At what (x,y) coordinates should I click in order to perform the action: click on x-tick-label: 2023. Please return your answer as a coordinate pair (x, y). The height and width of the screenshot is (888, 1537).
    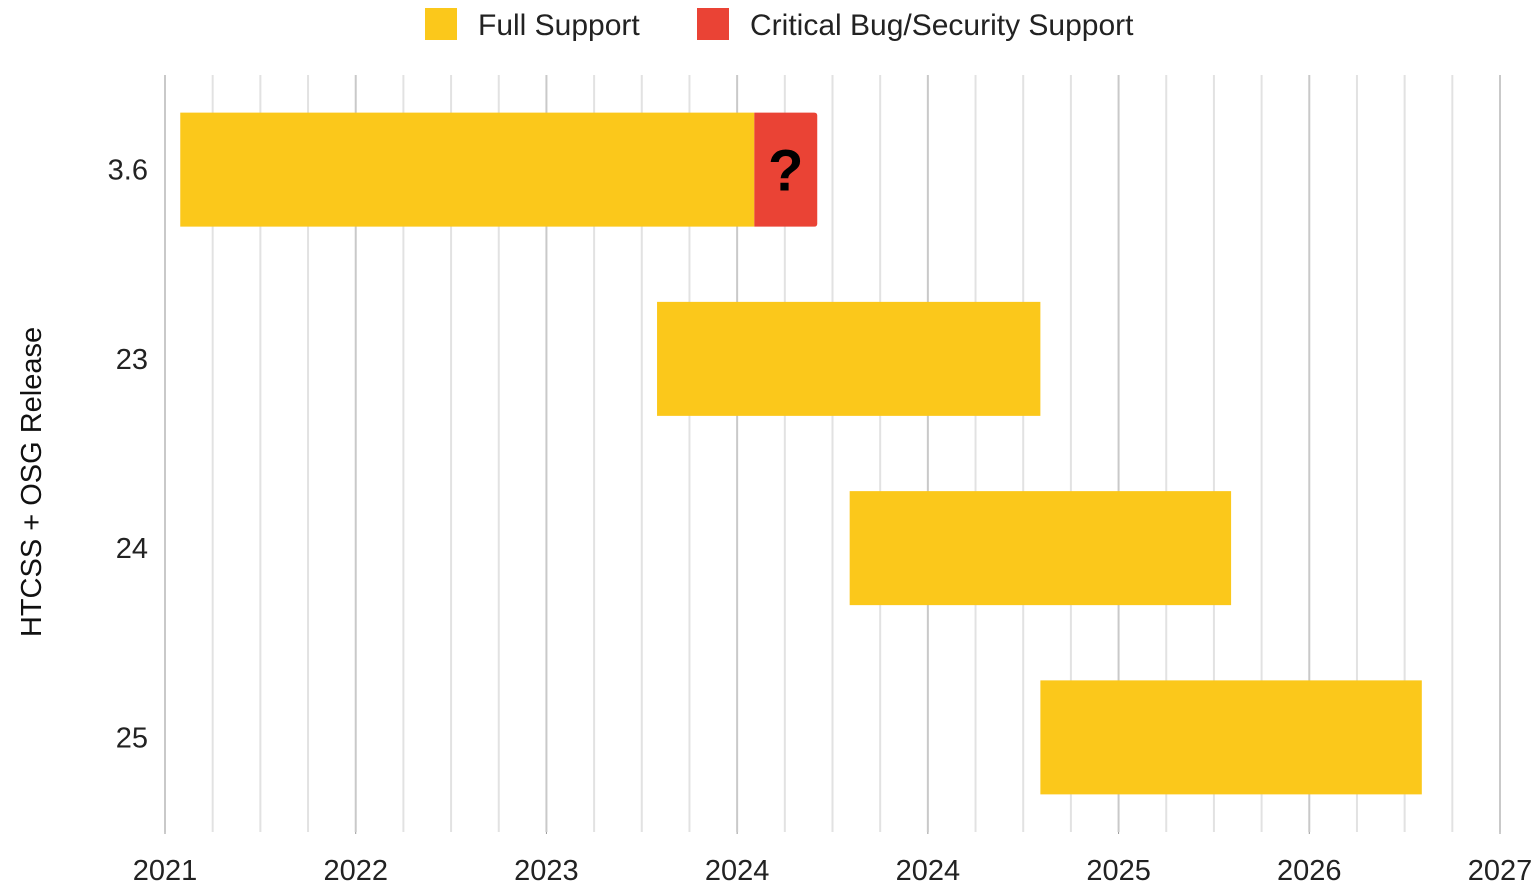
    Looking at the image, I should click on (546, 871).